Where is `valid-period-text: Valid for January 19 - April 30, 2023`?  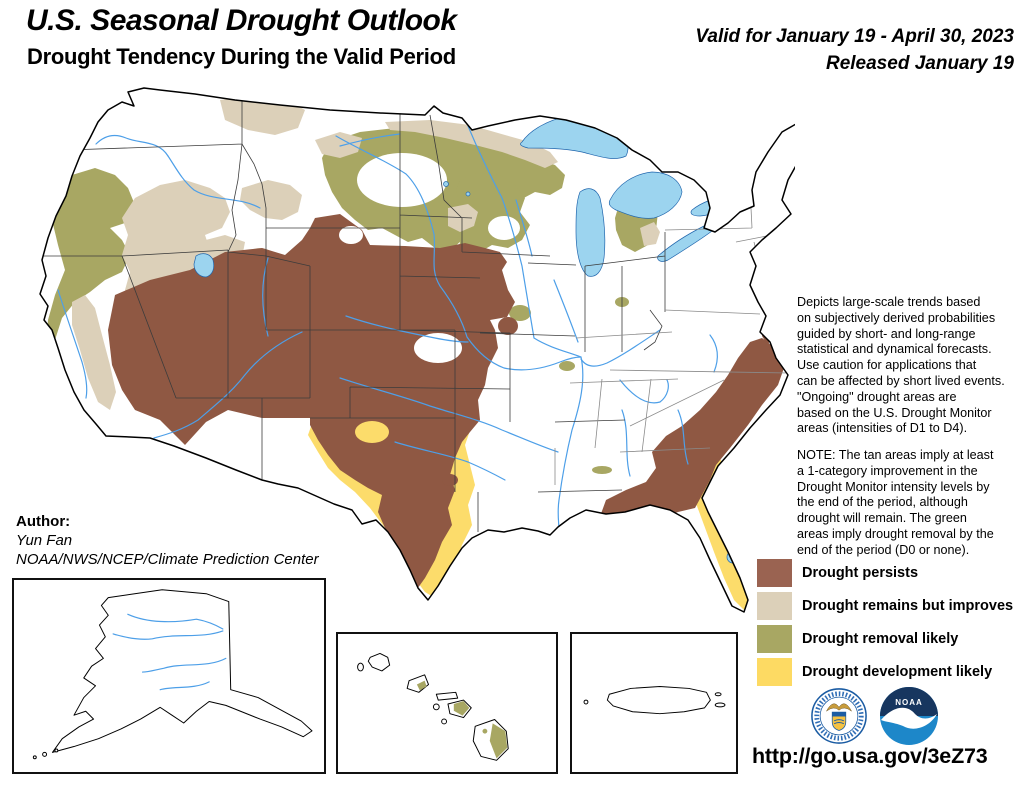 valid-period-text: Valid for January 19 - April 30, 2023 is located at coordinates (854, 36).